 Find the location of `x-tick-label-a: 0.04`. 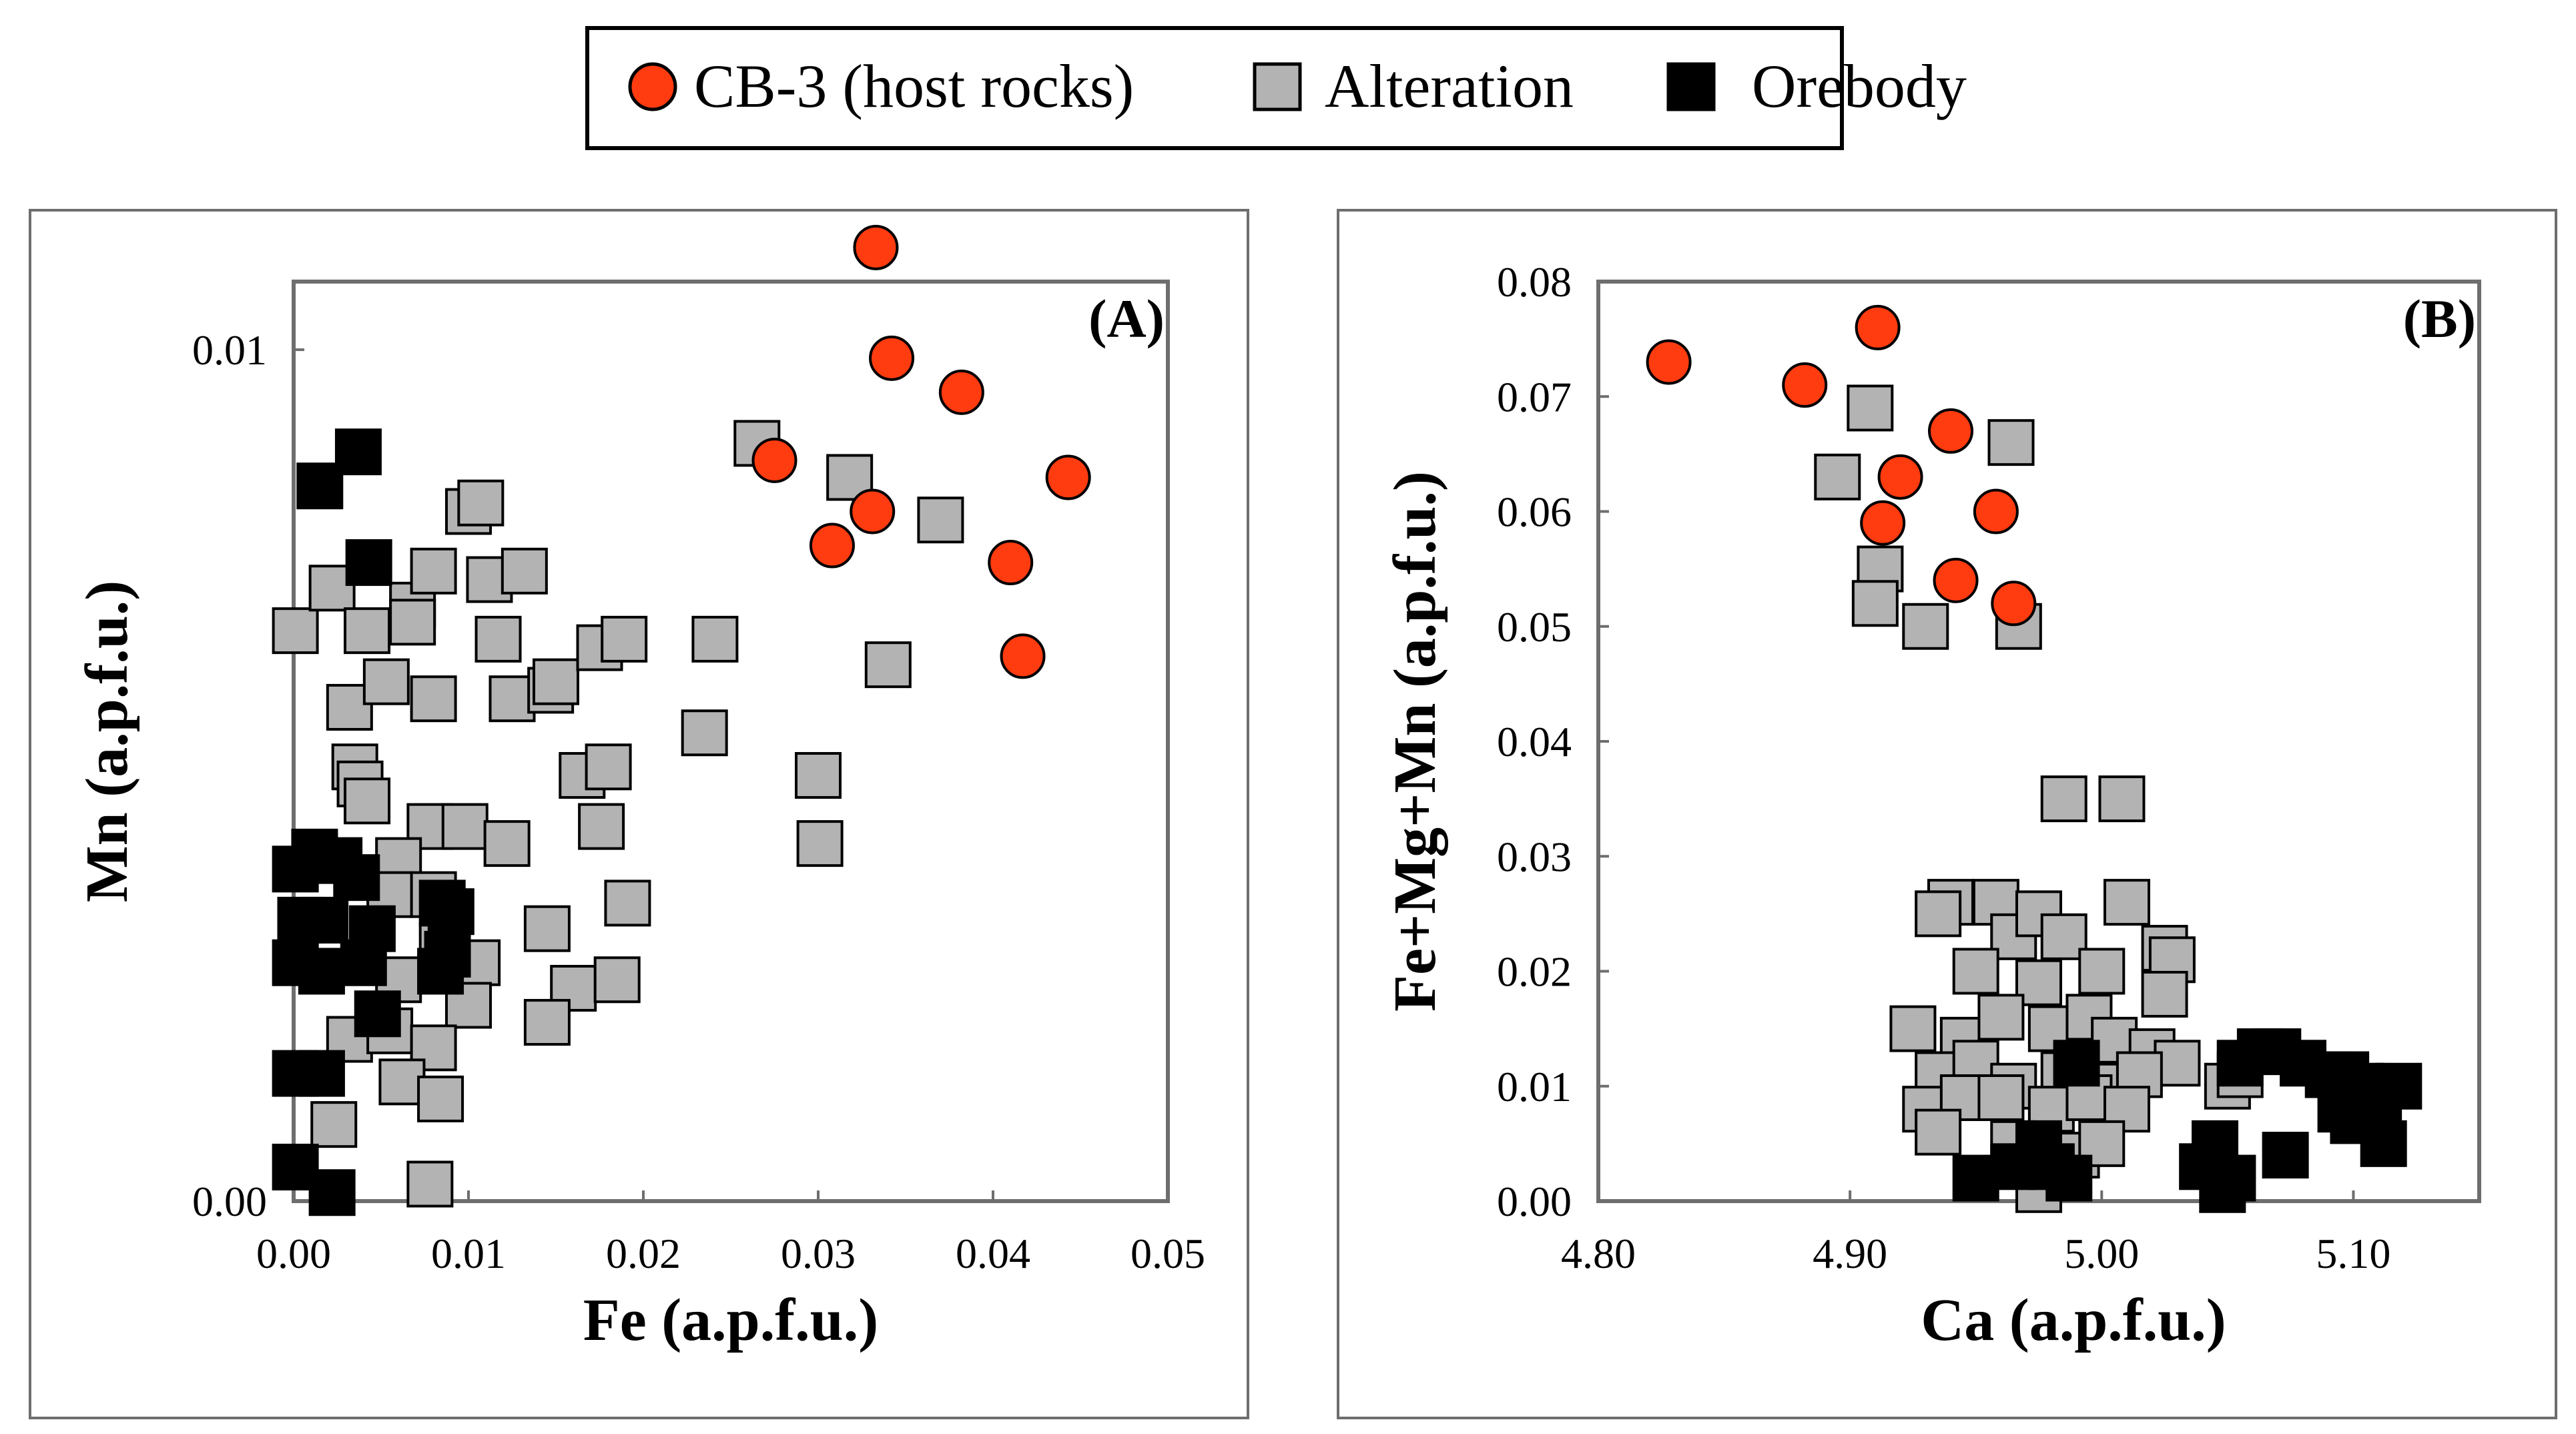

x-tick-label-a: 0.04 is located at coordinates (993, 1253).